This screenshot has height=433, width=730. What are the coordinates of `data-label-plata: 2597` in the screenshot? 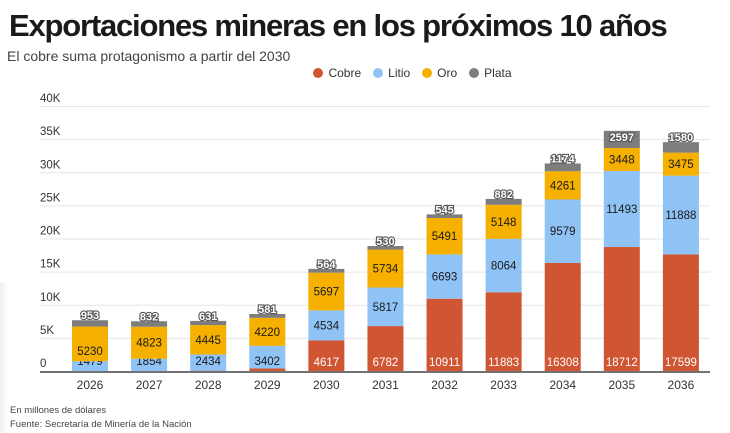 It's located at (622, 138).